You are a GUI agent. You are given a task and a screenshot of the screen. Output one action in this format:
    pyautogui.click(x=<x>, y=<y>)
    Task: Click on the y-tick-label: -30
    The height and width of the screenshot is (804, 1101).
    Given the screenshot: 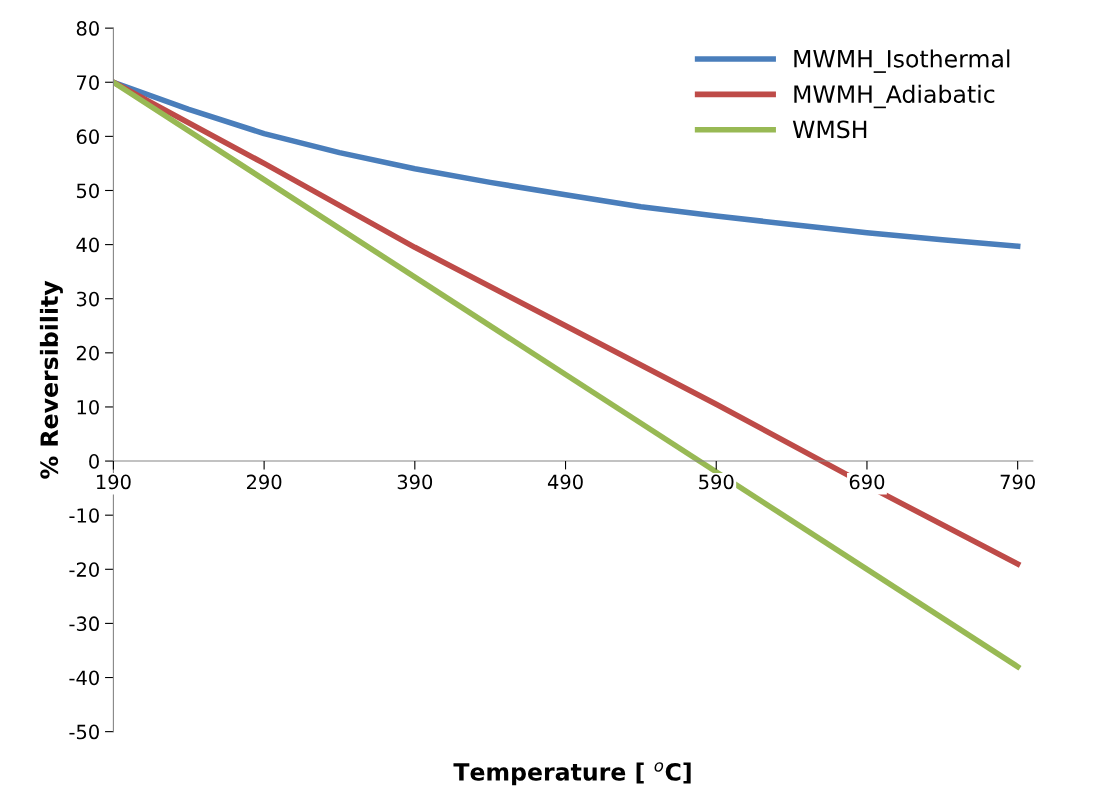 What is the action you would take?
    pyautogui.click(x=84, y=624)
    